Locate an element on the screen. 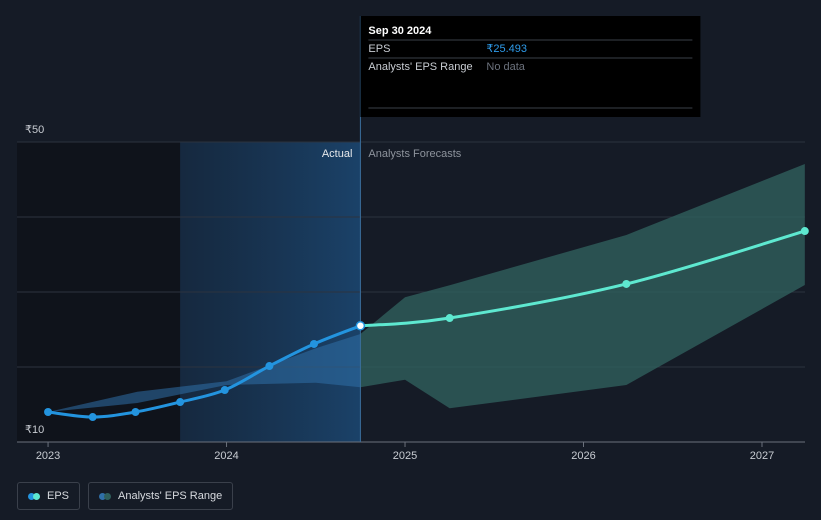  tooltip-value: ₹25.493 is located at coordinates (506, 49).